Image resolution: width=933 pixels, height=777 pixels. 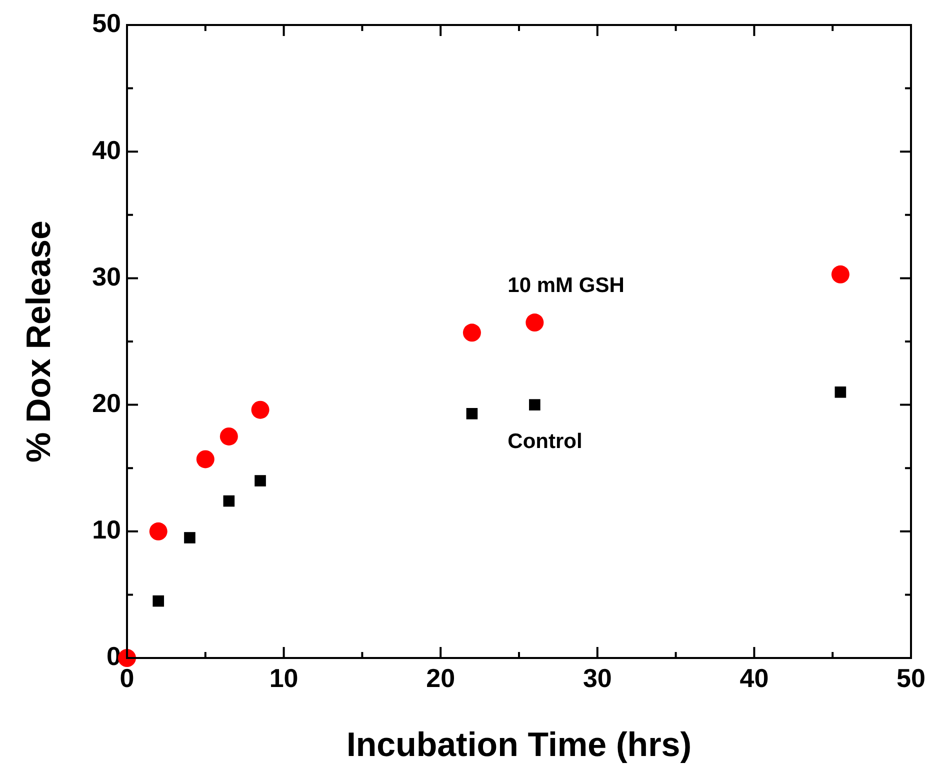 I want to click on y-tick-label: 40, so click(x=106, y=149).